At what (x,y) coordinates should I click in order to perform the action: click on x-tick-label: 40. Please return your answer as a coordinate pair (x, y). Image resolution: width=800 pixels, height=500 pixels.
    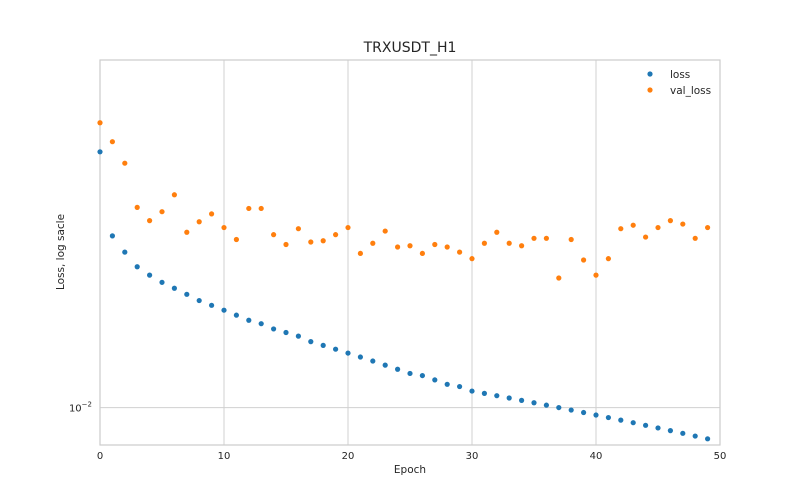
    Looking at the image, I should click on (596, 456).